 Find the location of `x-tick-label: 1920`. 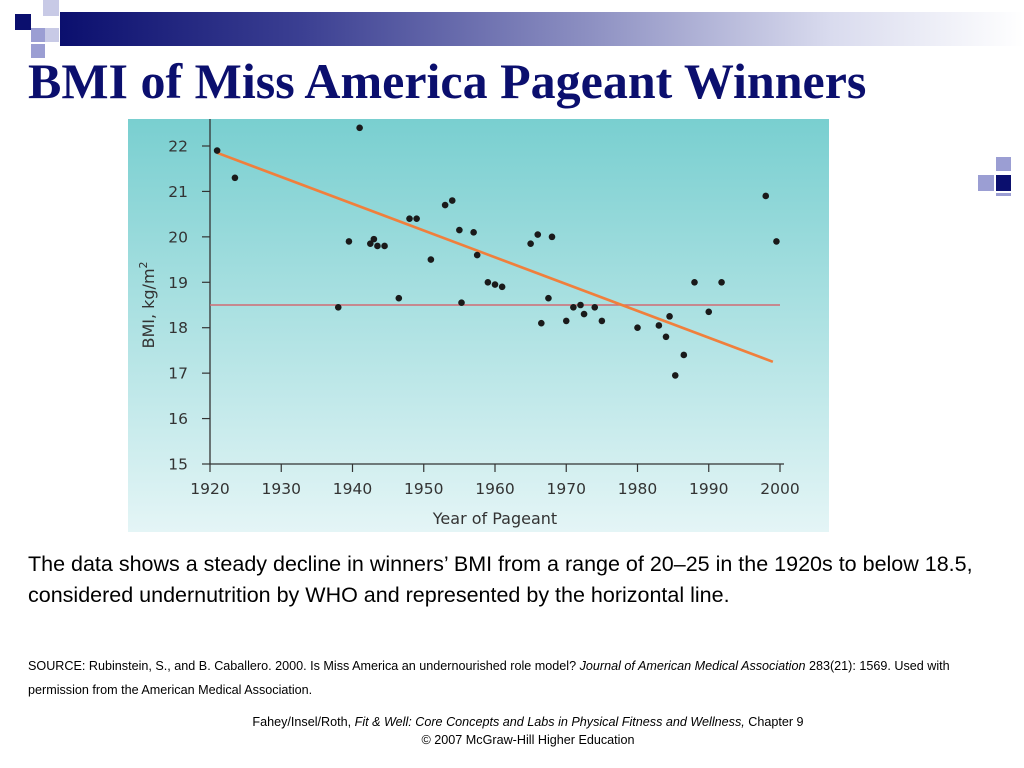

x-tick-label: 1920 is located at coordinates (209, 489).